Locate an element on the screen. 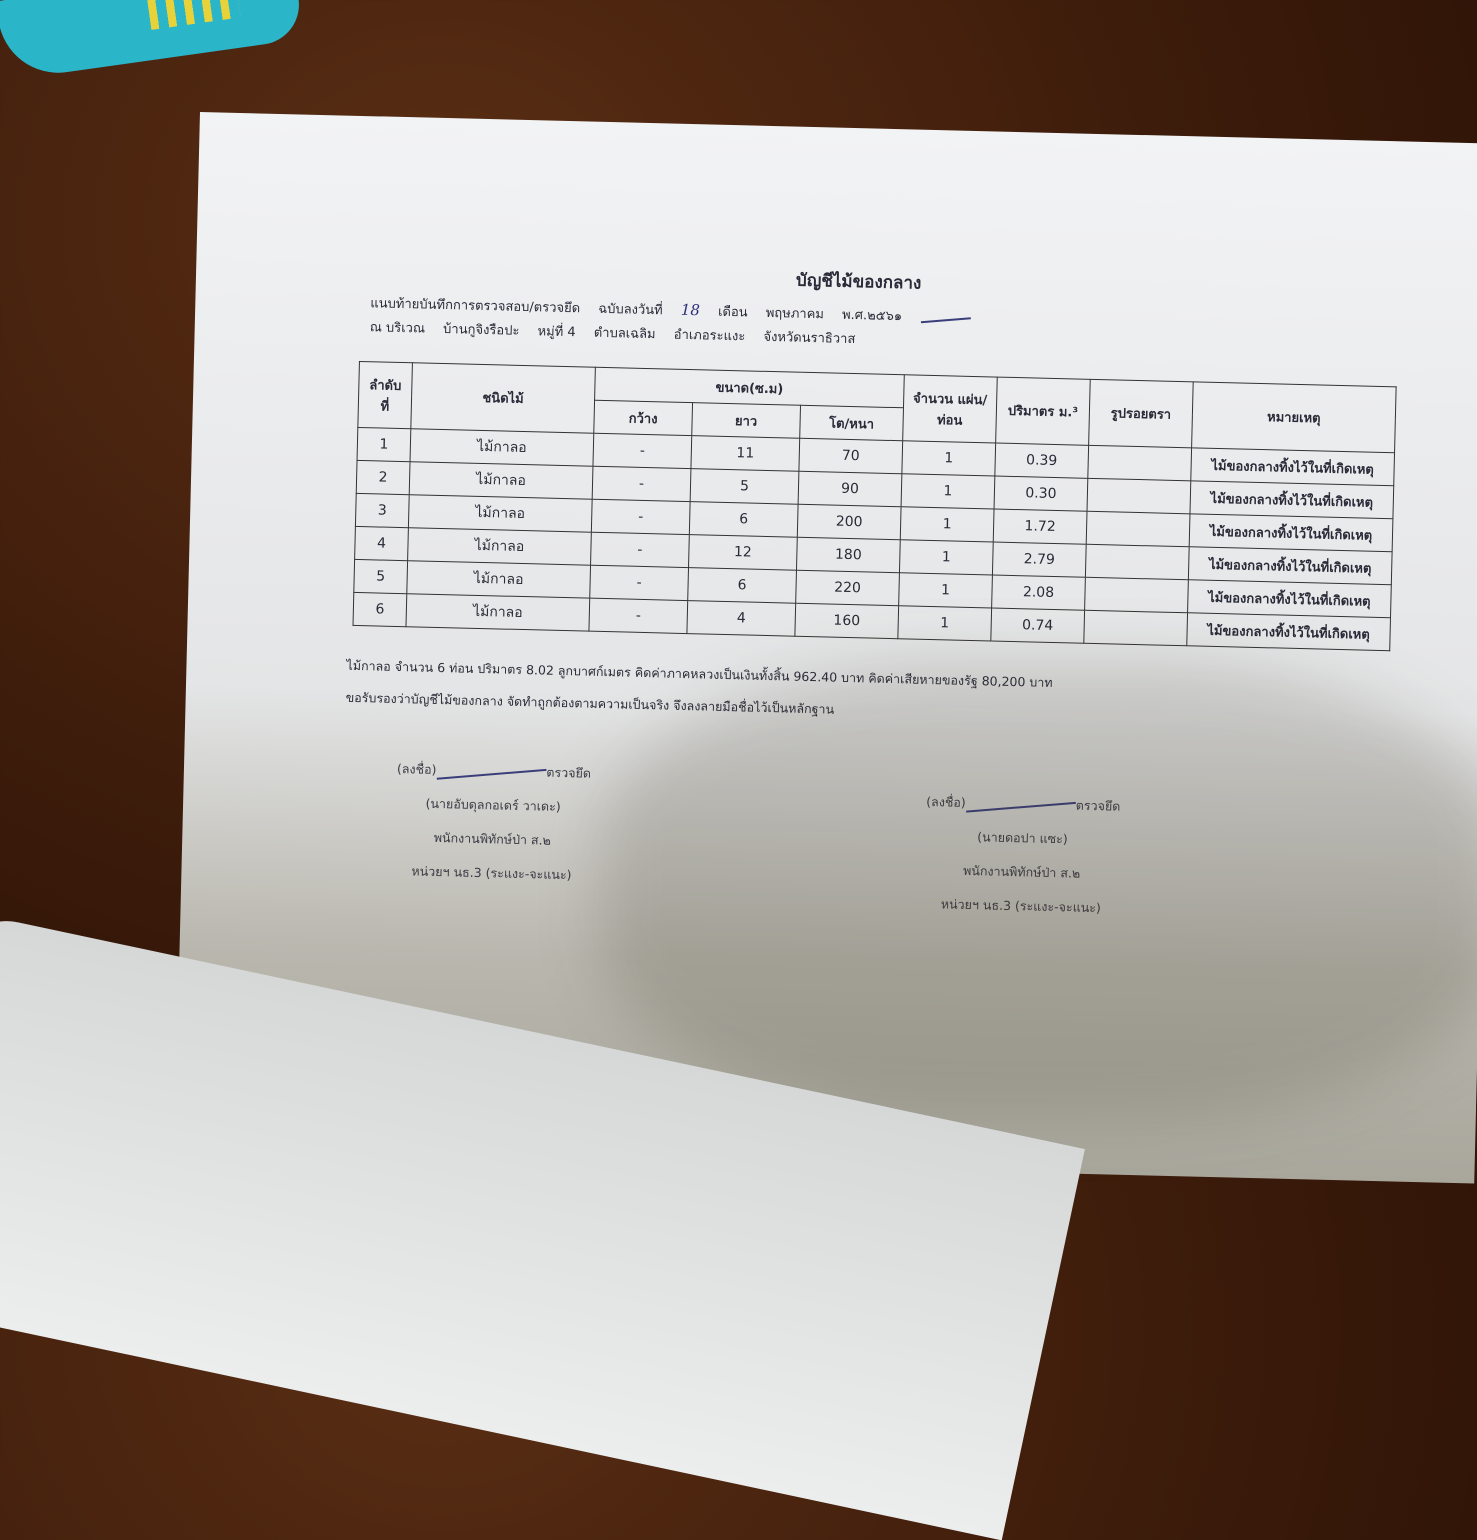 The width and height of the screenshot is (1477, 1540). year: พ.ศ.๒๕๖๑ is located at coordinates (872, 316).